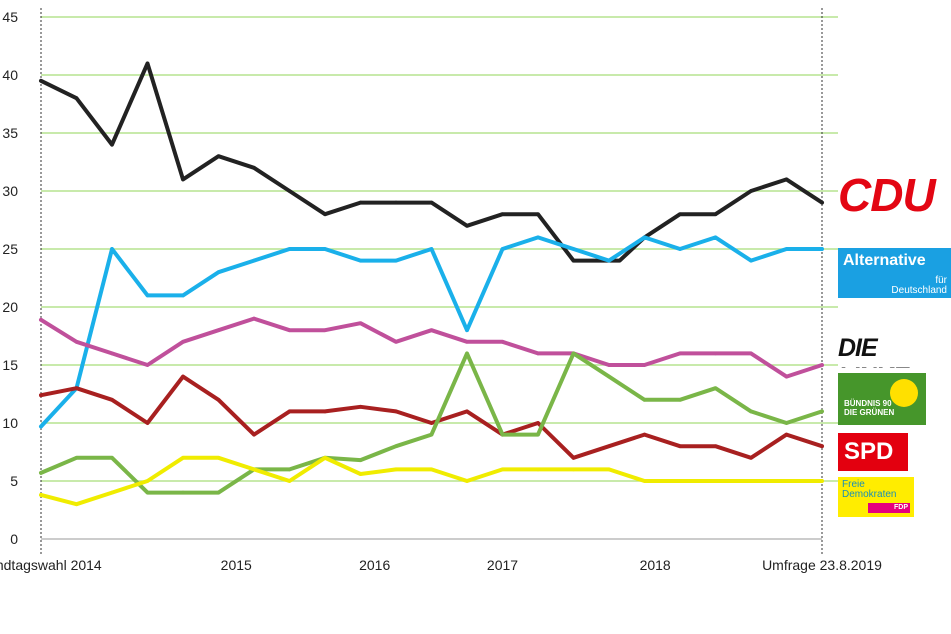 This screenshot has height=634, width=951. Describe the element at coordinates (869, 412) in the screenshot. I see `gruene-logo-line2: DIE GRÜNEN` at that location.